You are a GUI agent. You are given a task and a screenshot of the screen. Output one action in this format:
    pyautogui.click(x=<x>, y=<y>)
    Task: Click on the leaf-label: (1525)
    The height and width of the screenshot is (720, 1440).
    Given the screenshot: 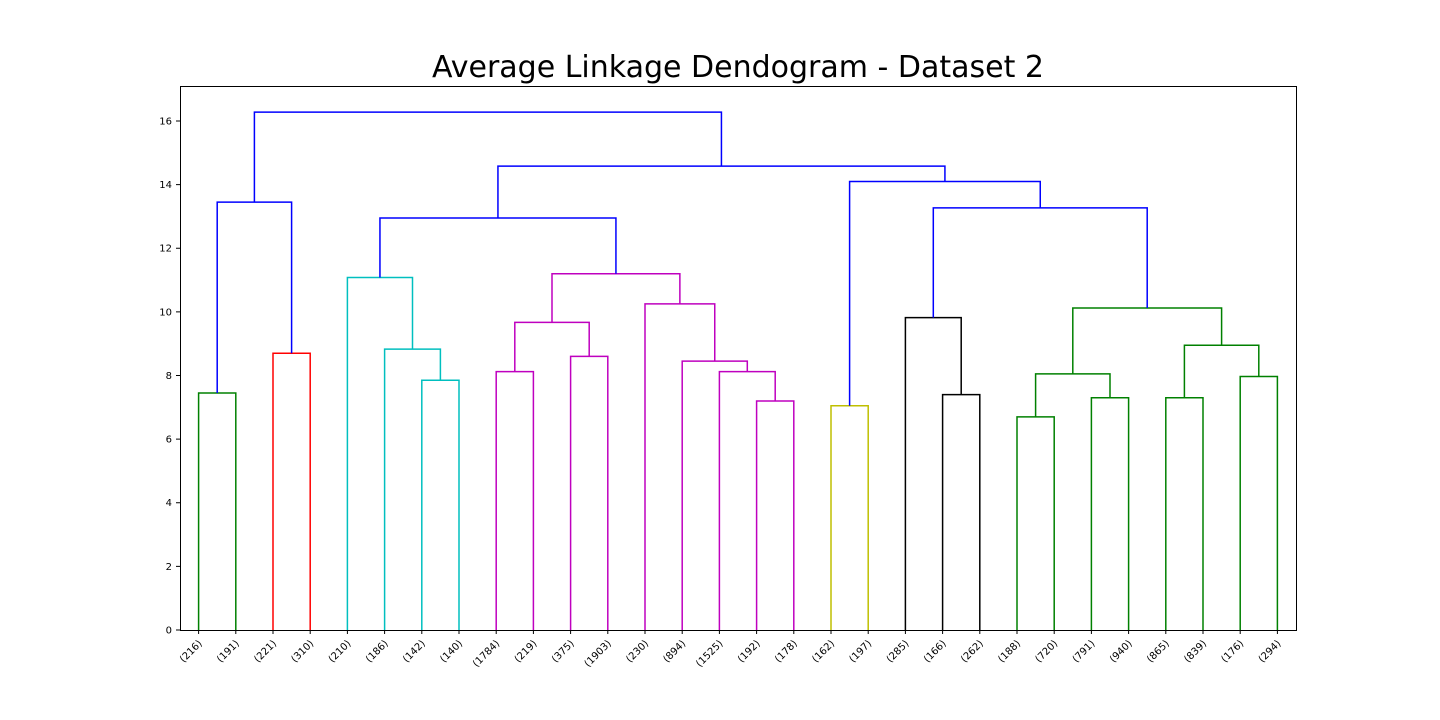 What is the action you would take?
    pyautogui.click(x=709, y=653)
    